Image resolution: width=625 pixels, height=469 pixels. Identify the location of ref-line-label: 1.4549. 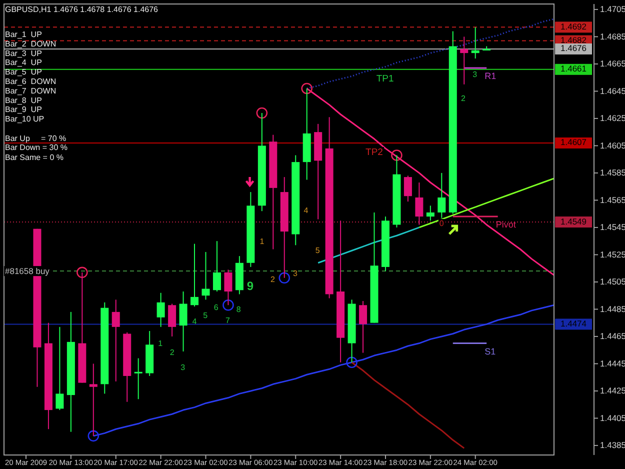
(573, 221).